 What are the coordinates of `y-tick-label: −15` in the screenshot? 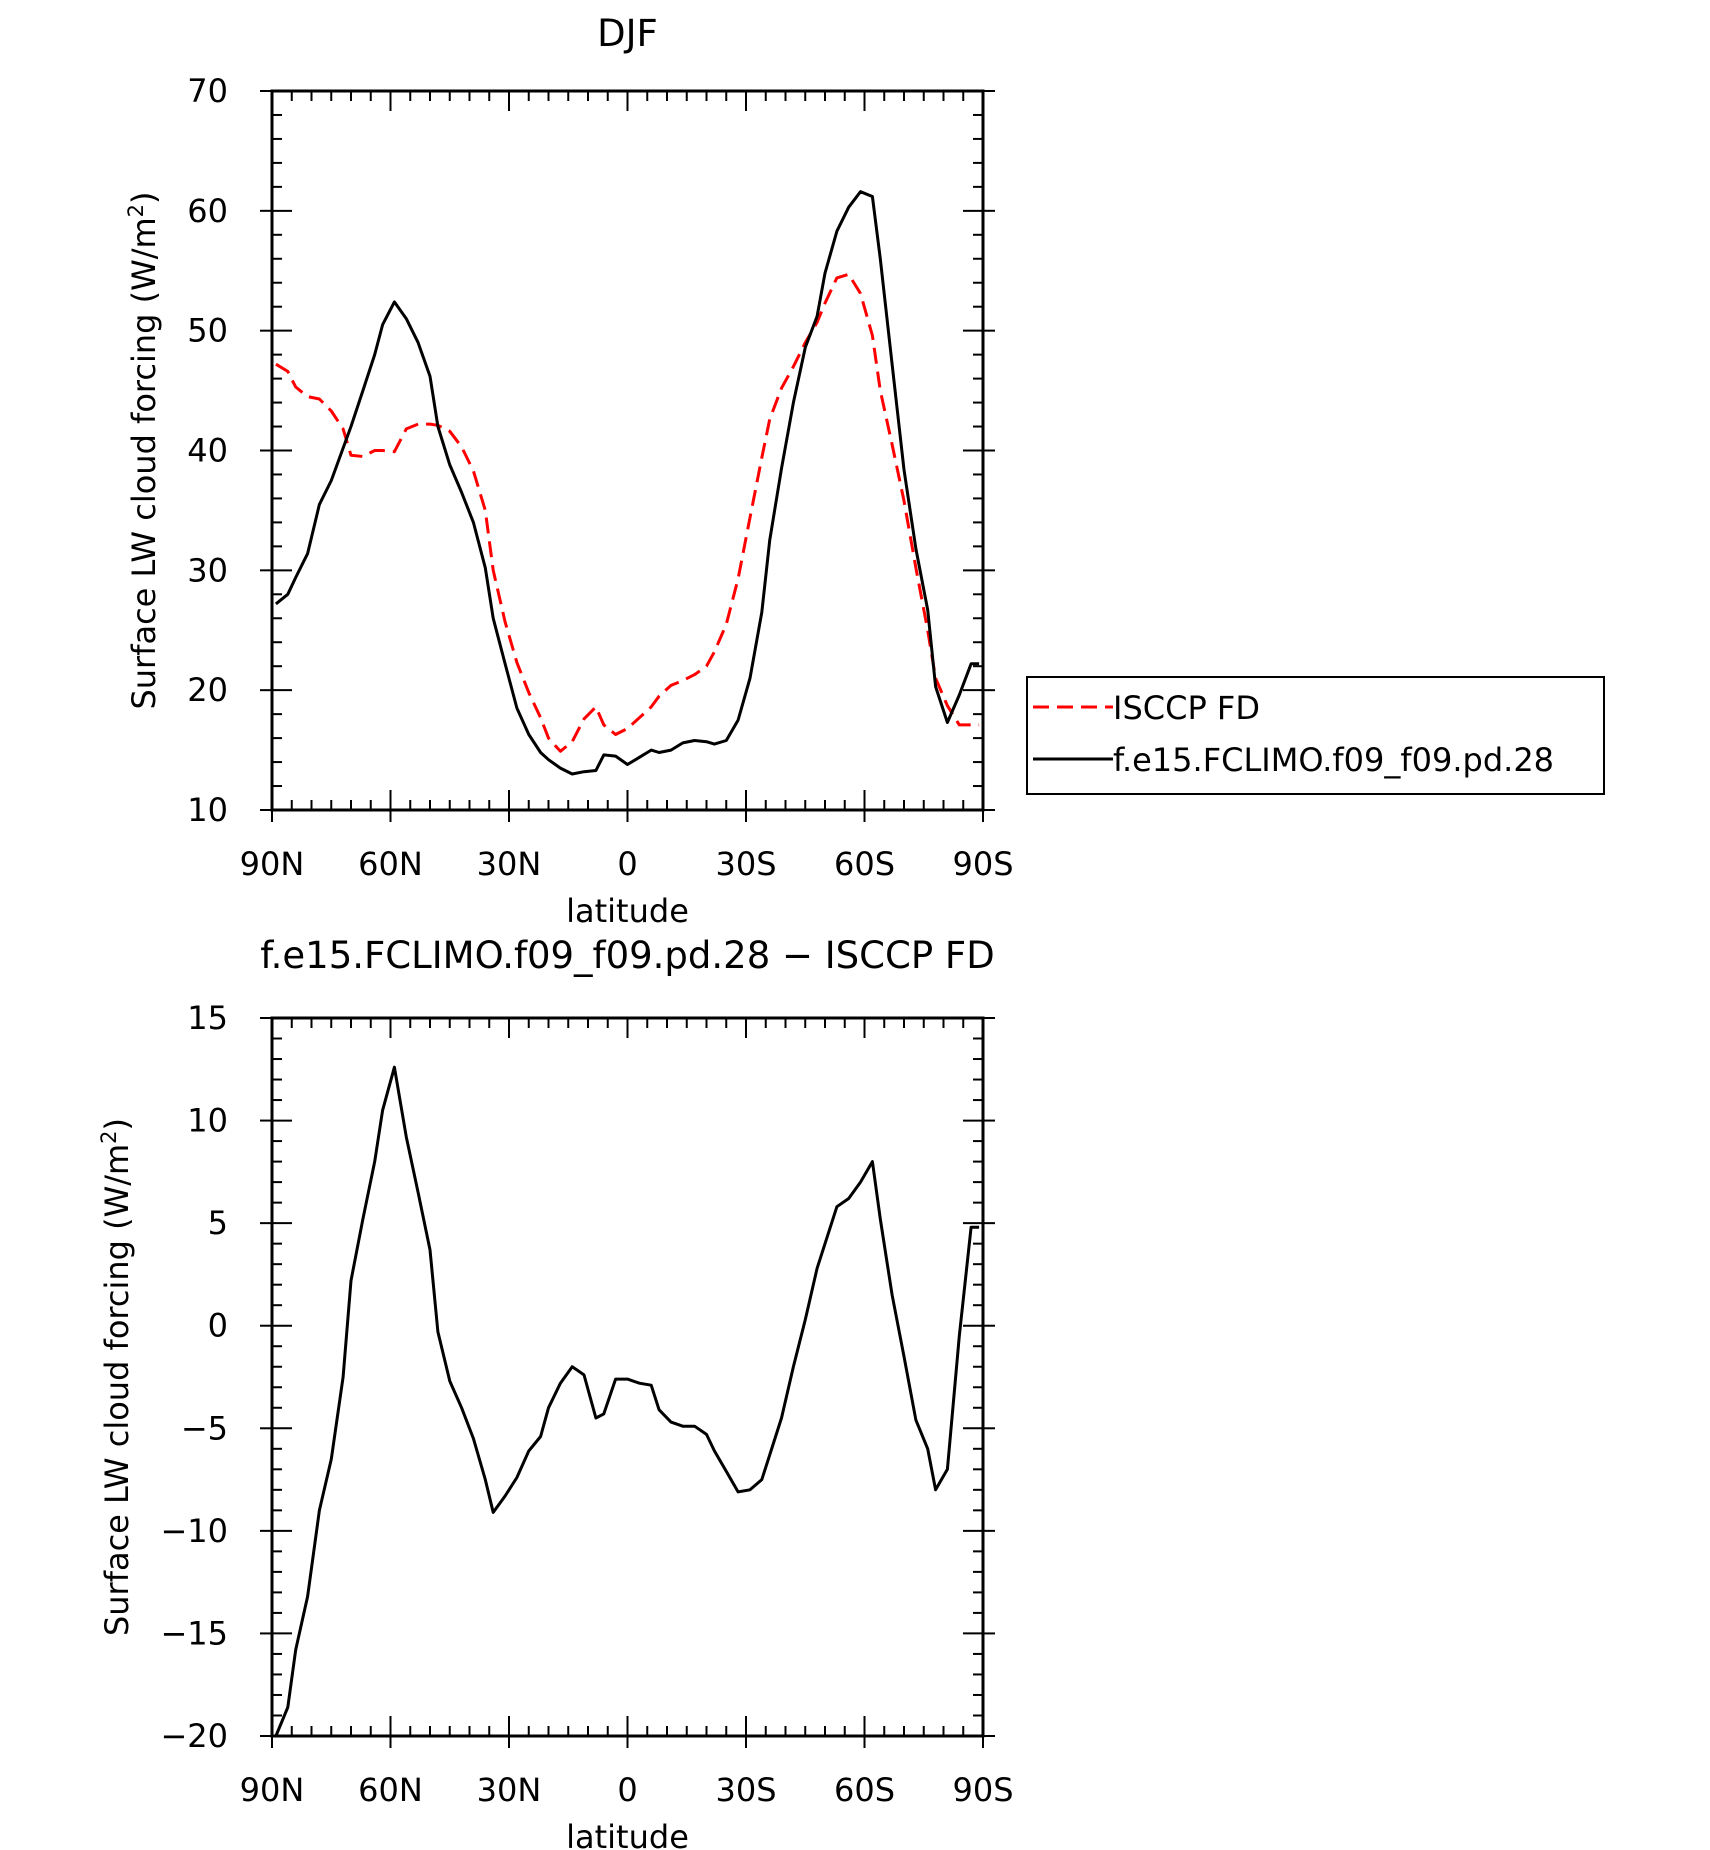 It's located at (194, 1633).